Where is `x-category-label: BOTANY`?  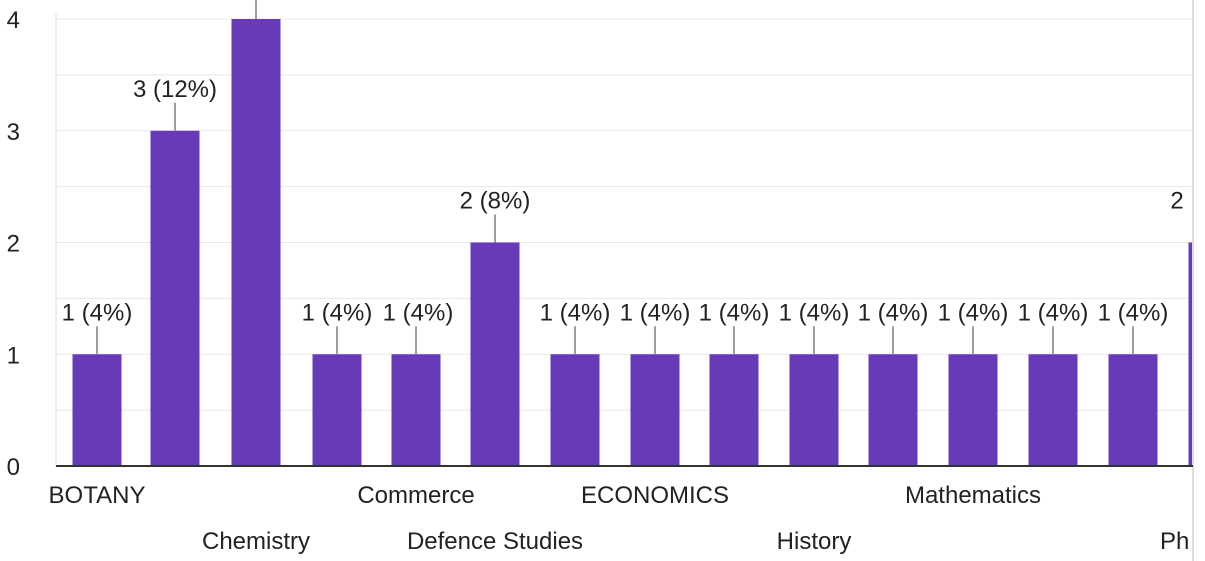
x-category-label: BOTANY is located at coordinates (97, 495).